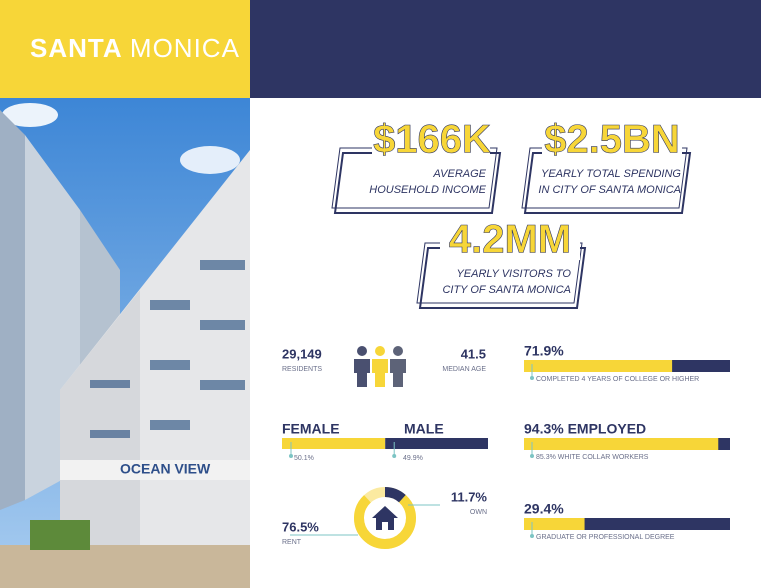  Describe the element at coordinates (302, 353) in the screenshot. I see `residents-value: 29,149` at that location.